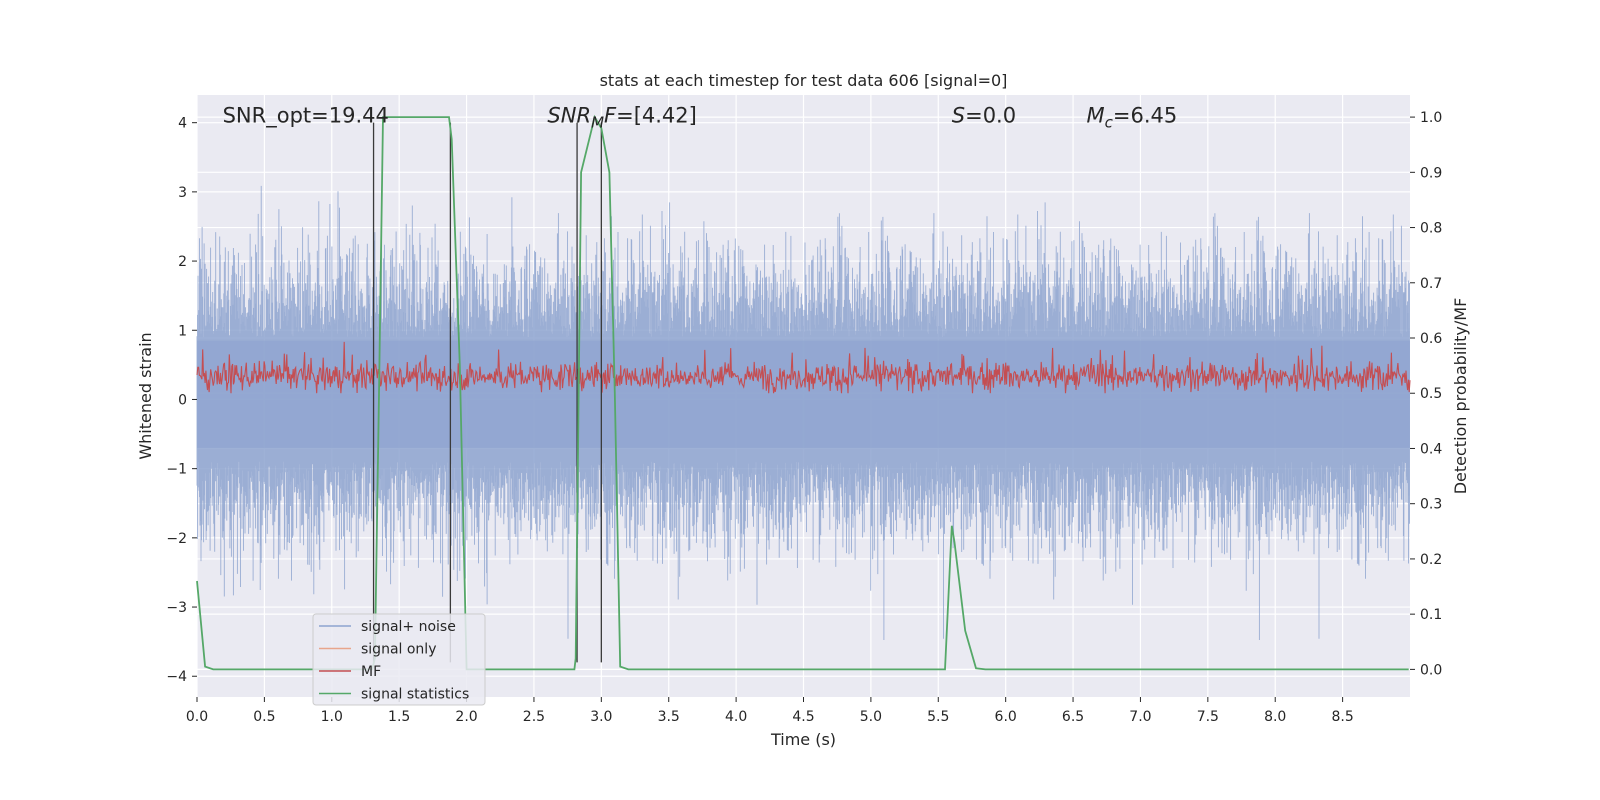 This screenshot has height=800, width=1600. I want to click on mf-line, so click(803, 367).